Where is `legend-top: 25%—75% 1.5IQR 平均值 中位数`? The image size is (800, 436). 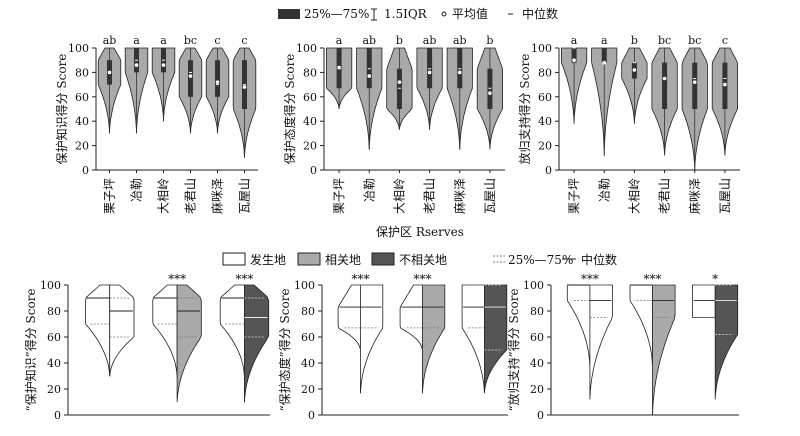 legend-top: 25%—75% 1.5IQR 平均值 中位数 is located at coordinates (418, 13).